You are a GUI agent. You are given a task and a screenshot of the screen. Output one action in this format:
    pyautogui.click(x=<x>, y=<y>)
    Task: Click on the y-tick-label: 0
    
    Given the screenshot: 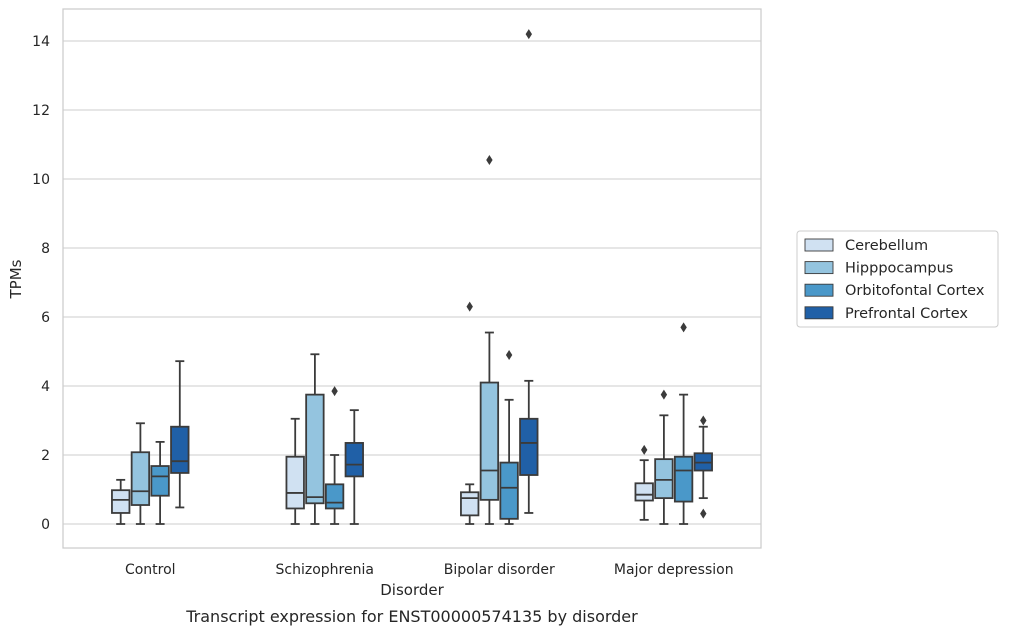 What is the action you would take?
    pyautogui.click(x=45, y=525)
    